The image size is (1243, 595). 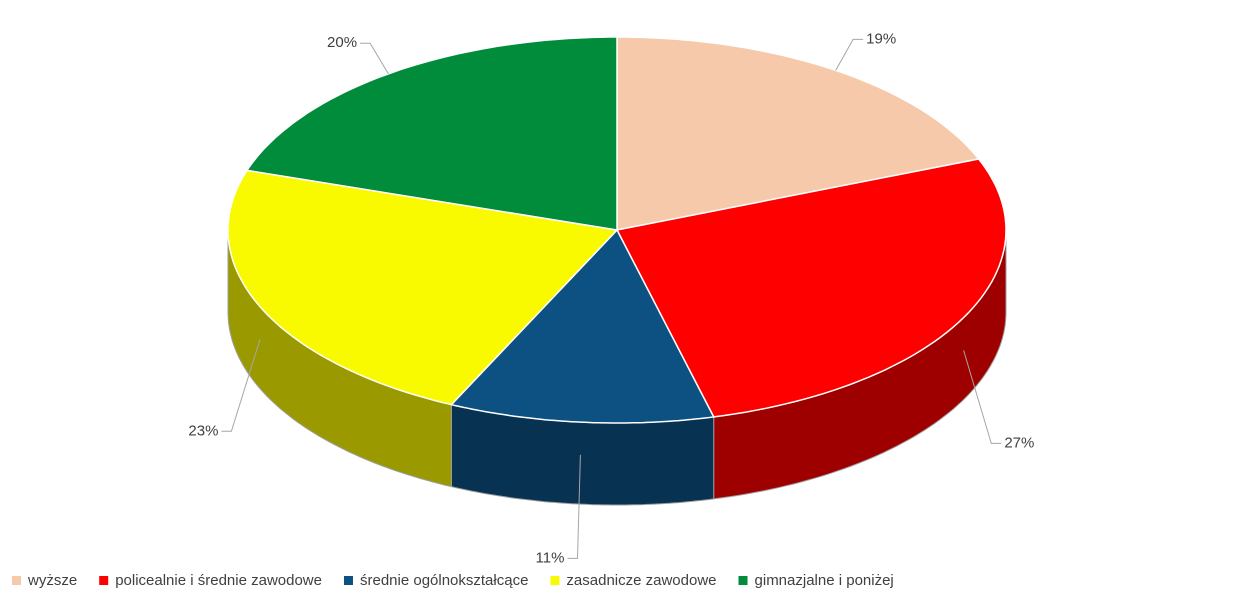 I want to click on data-label: 27%, so click(x=1019, y=442).